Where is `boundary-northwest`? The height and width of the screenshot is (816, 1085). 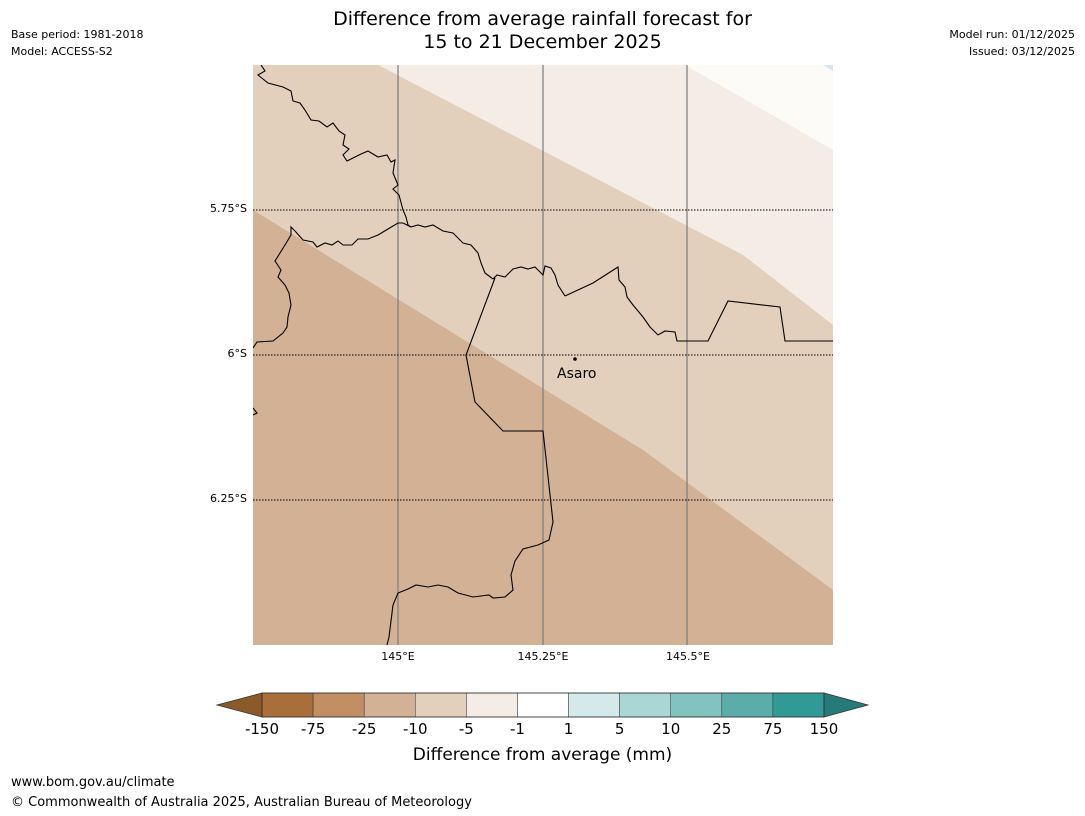 boundary-northwest is located at coordinates (334, 146).